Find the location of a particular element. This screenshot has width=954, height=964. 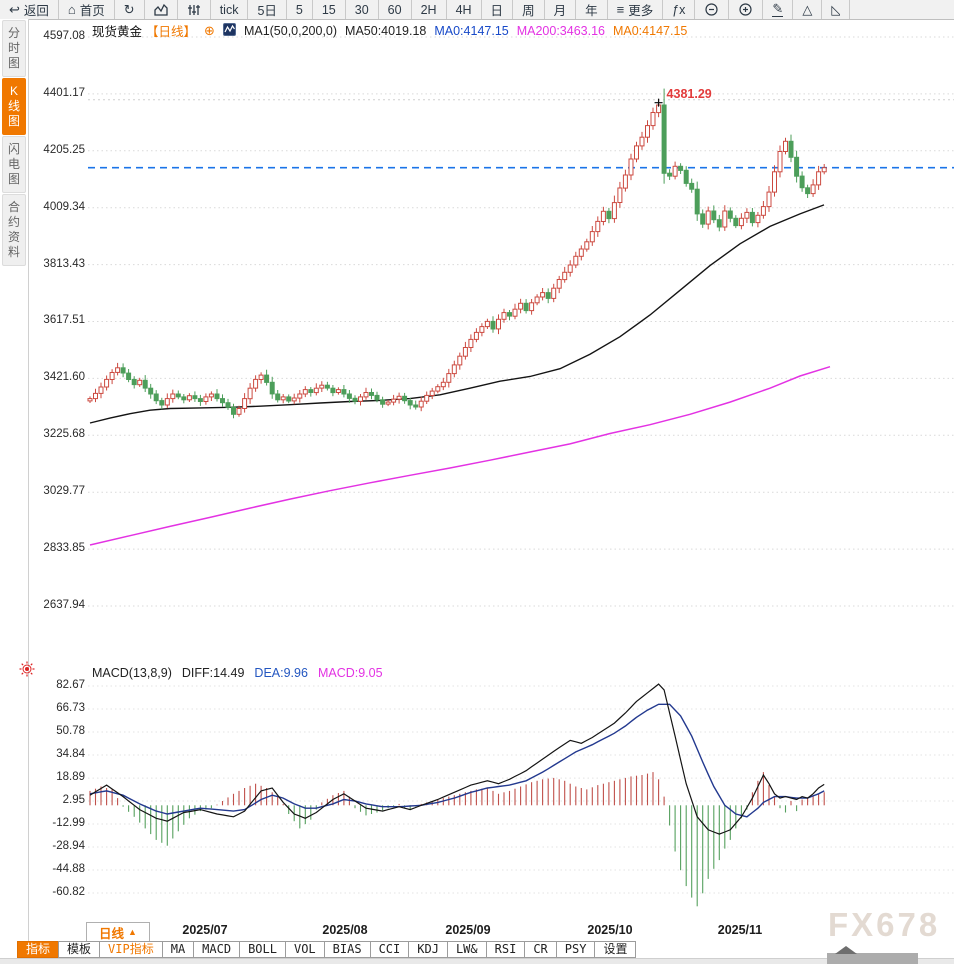

macd-value: MACD:9.05 is located at coordinates (350, 673).